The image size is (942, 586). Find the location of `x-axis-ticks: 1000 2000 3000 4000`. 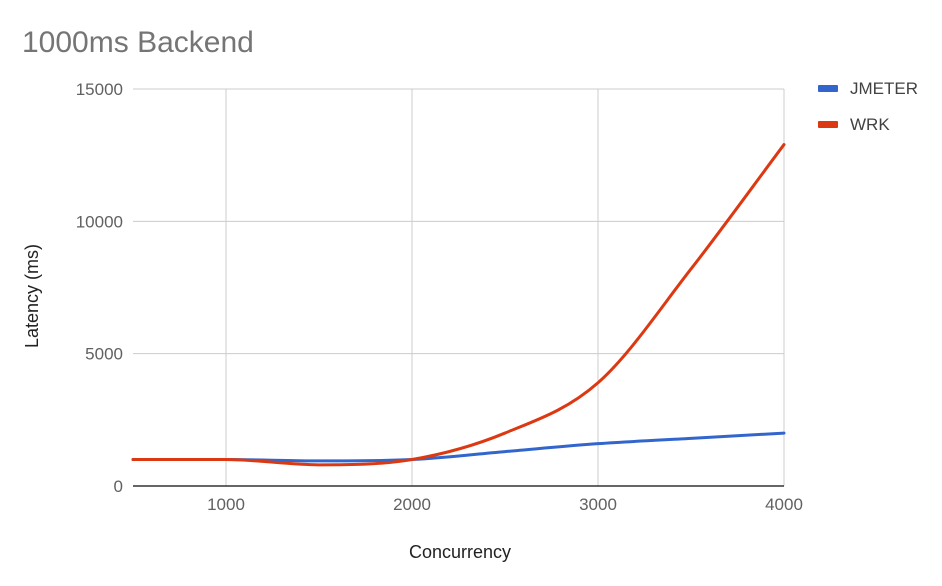

x-axis-ticks: 1000 2000 3000 4000 is located at coordinates (505, 504).